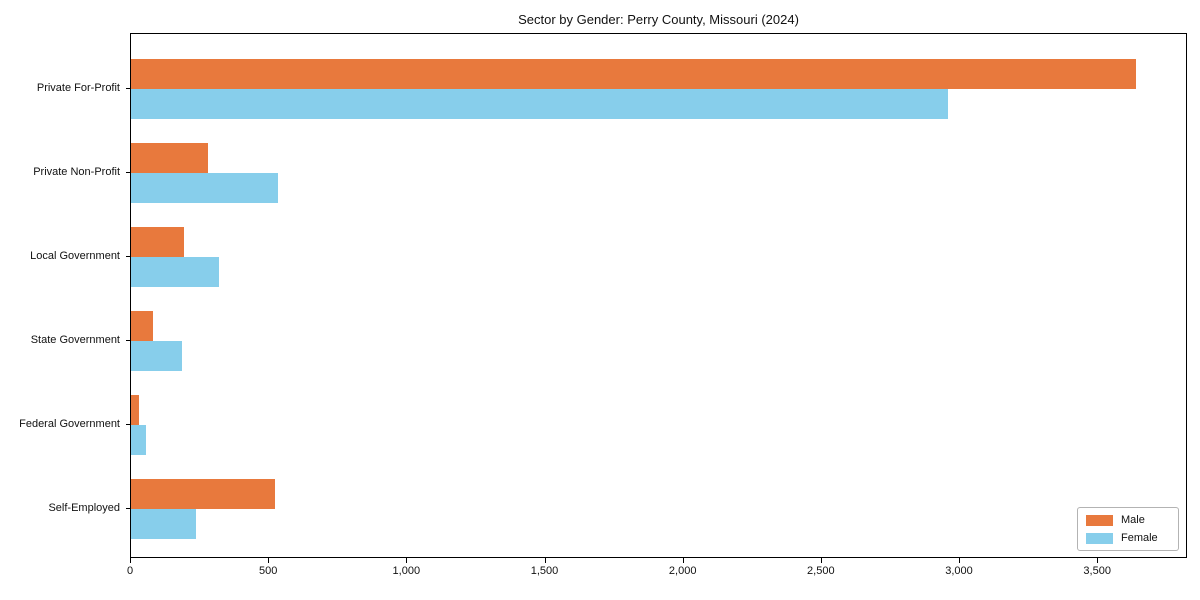  What do you see at coordinates (170, 158) in the screenshot?
I see `bar-male-private-non-profit` at bounding box center [170, 158].